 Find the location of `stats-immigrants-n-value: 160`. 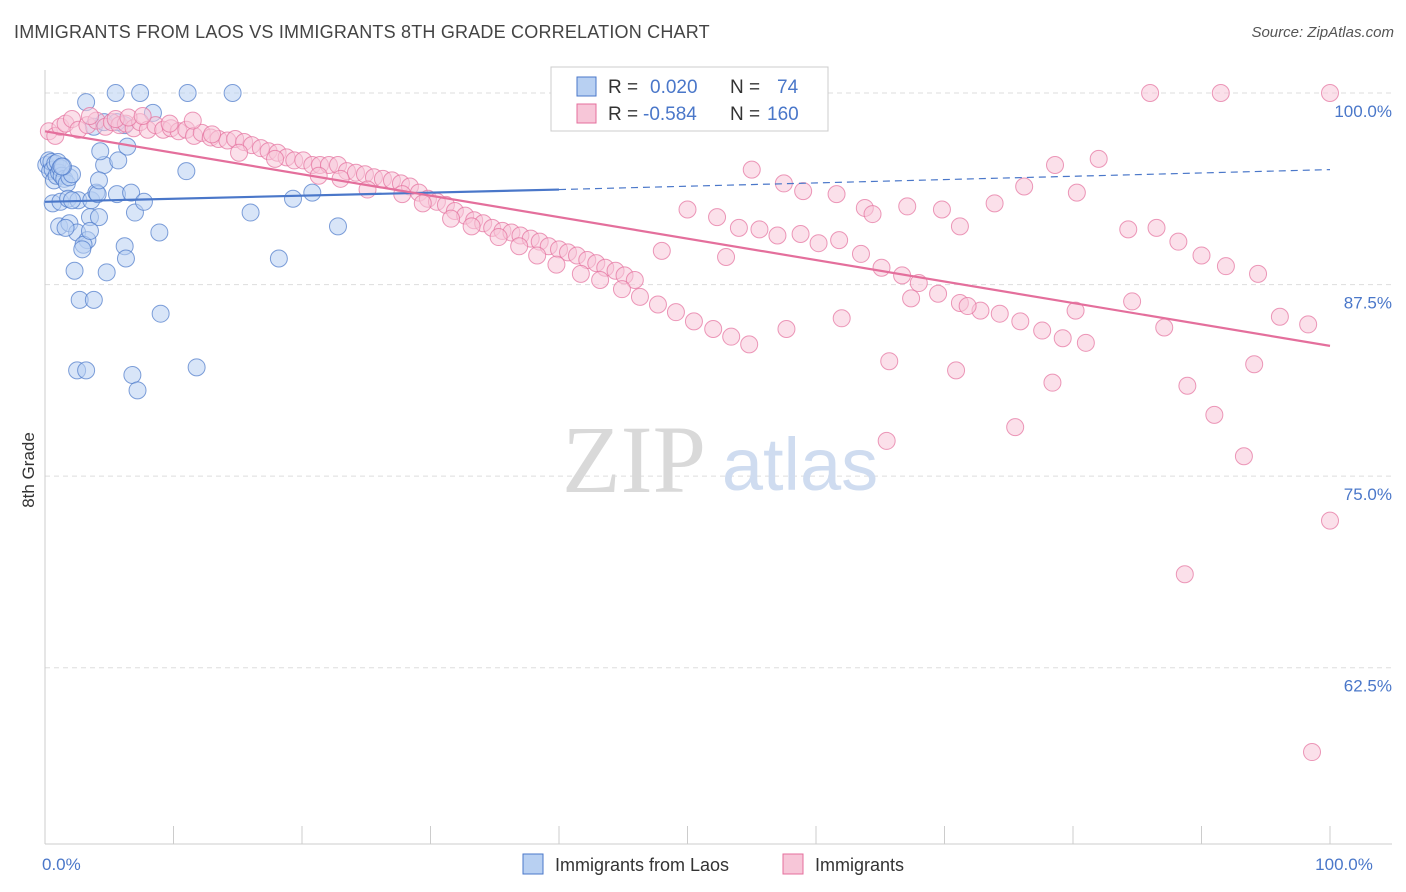

stats-immigrants-n-value: 160 is located at coordinates (783, 114).